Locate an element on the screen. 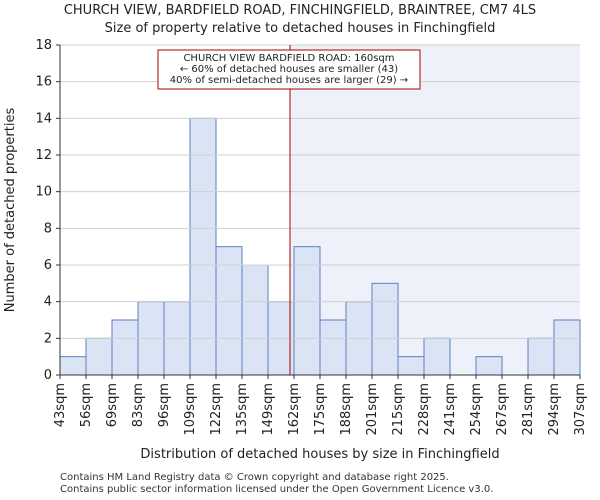 The image size is (600, 500). y-tick-label: 10 is located at coordinates (43, 192).